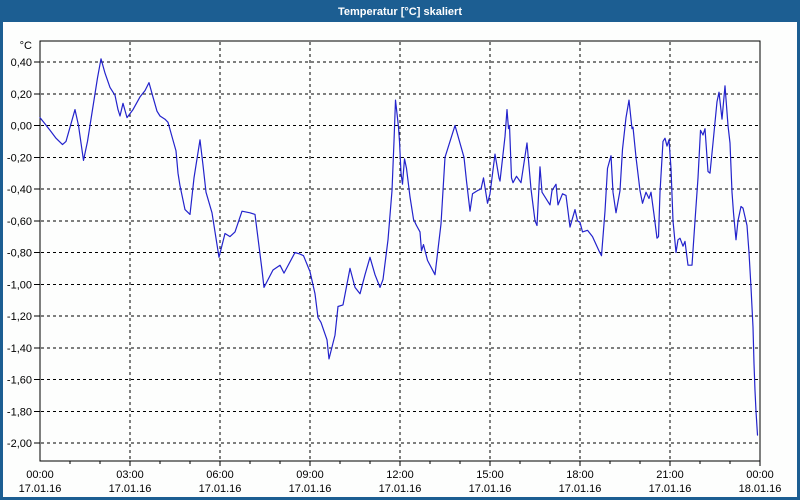  What do you see at coordinates (21, 127) in the screenshot?
I see `y-tick-label: 0,00` at bounding box center [21, 127].